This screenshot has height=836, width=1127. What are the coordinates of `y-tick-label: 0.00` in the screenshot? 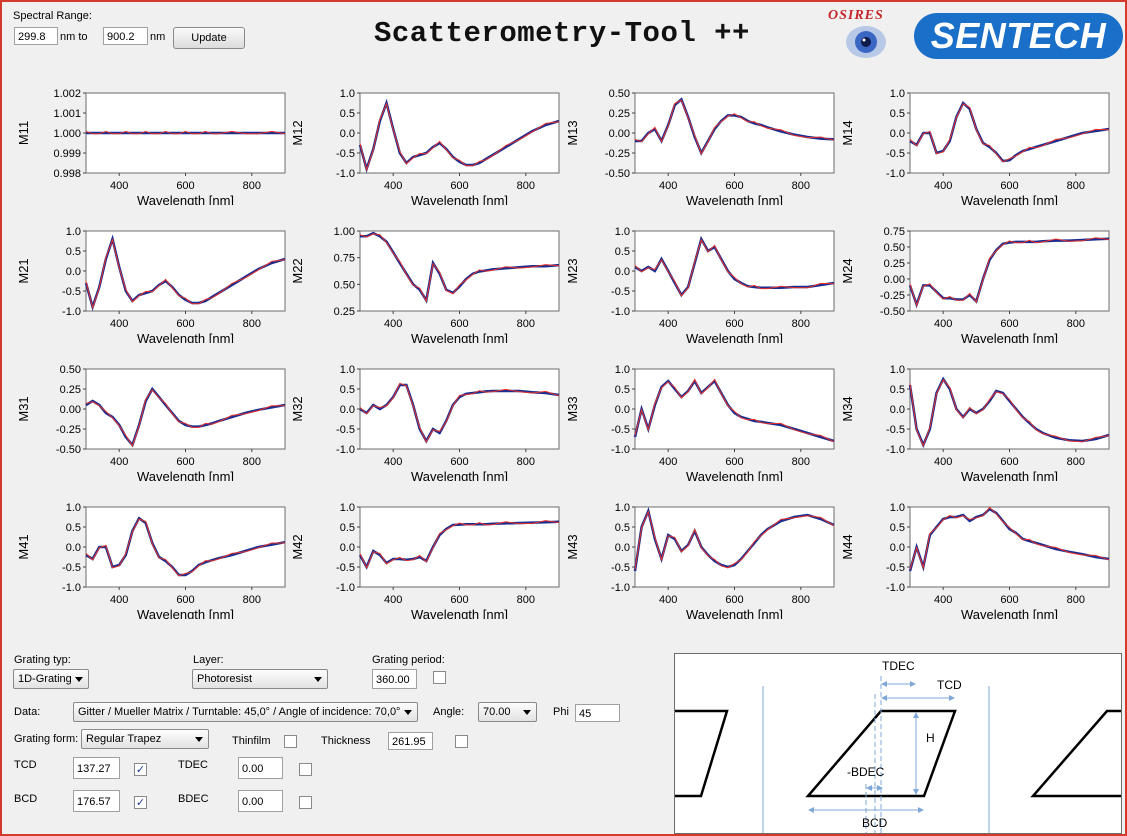 It's located at (894, 280).